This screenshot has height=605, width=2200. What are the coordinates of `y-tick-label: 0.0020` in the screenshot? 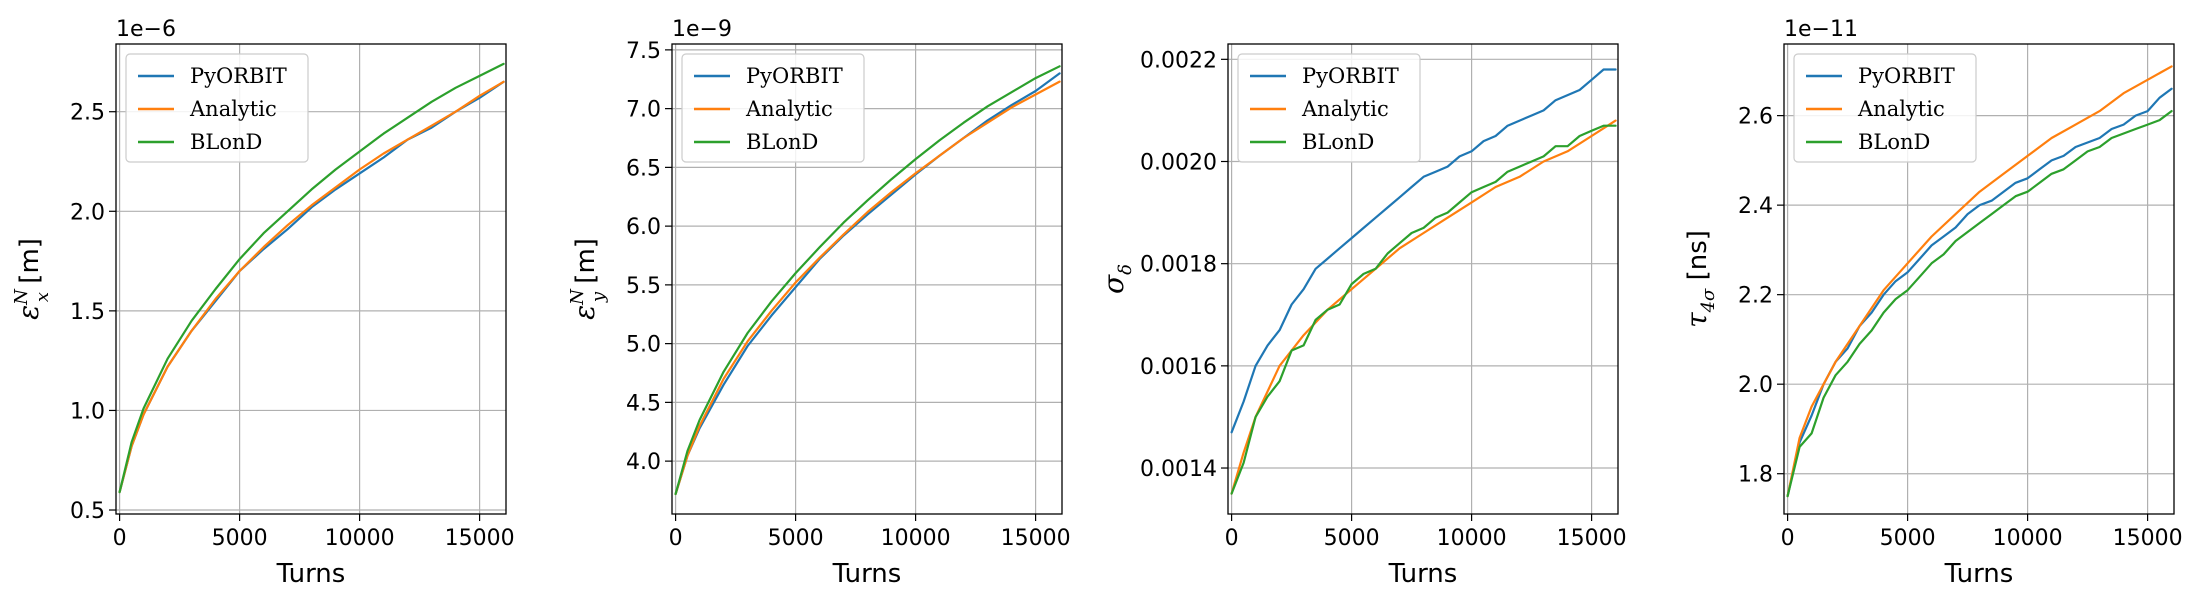 It's located at (1178, 163).